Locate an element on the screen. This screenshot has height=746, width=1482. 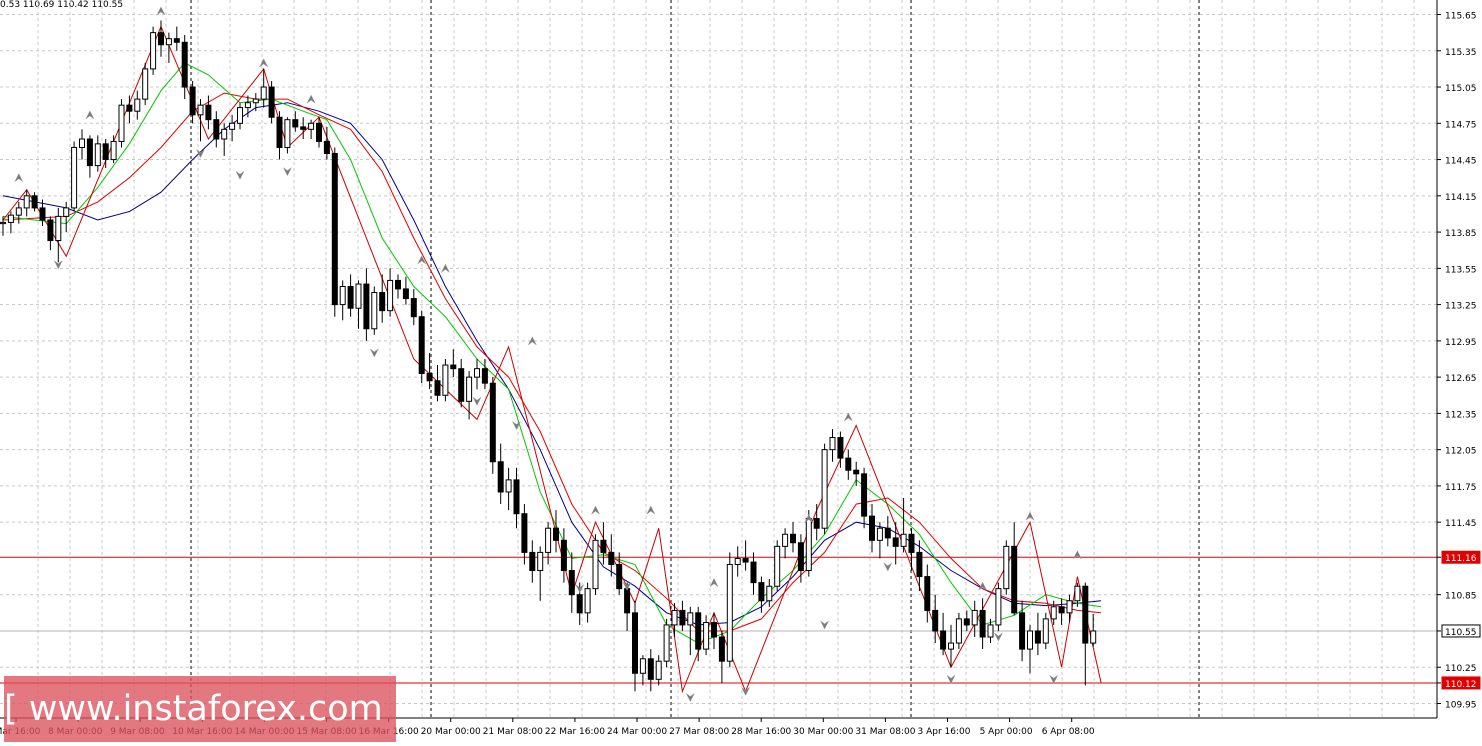
price-tick-label: 115.05 is located at coordinates (1461, 89).